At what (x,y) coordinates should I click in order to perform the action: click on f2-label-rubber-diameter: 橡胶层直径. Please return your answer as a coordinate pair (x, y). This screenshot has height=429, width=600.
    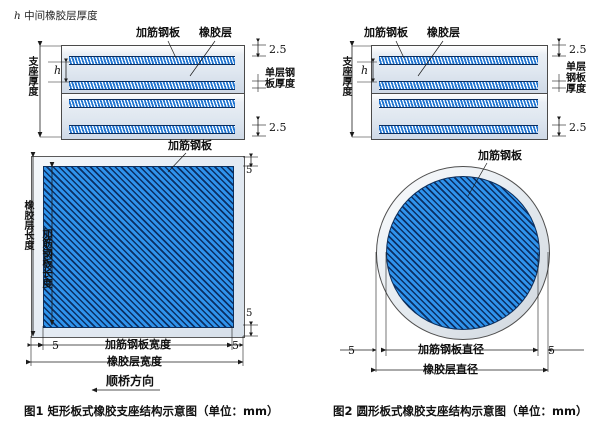
    Looking at the image, I should click on (450, 369).